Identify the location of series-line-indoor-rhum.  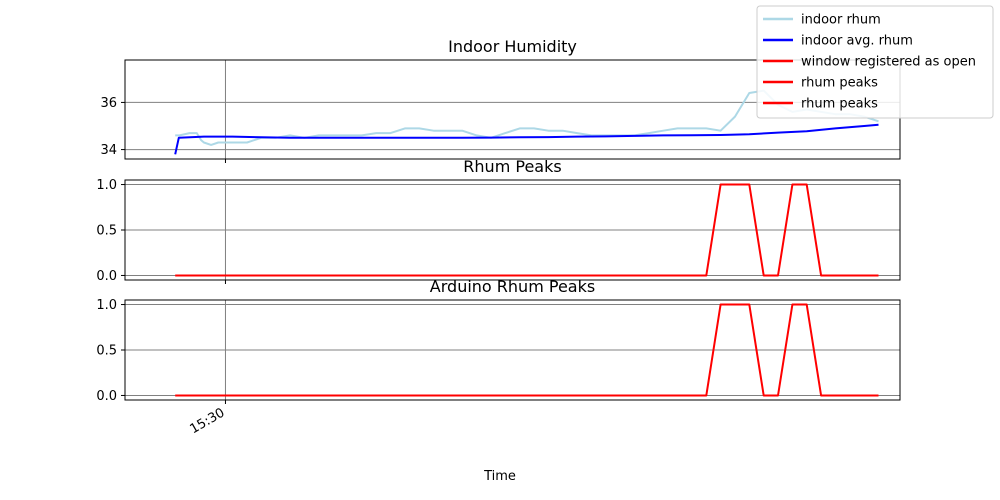
(527, 117).